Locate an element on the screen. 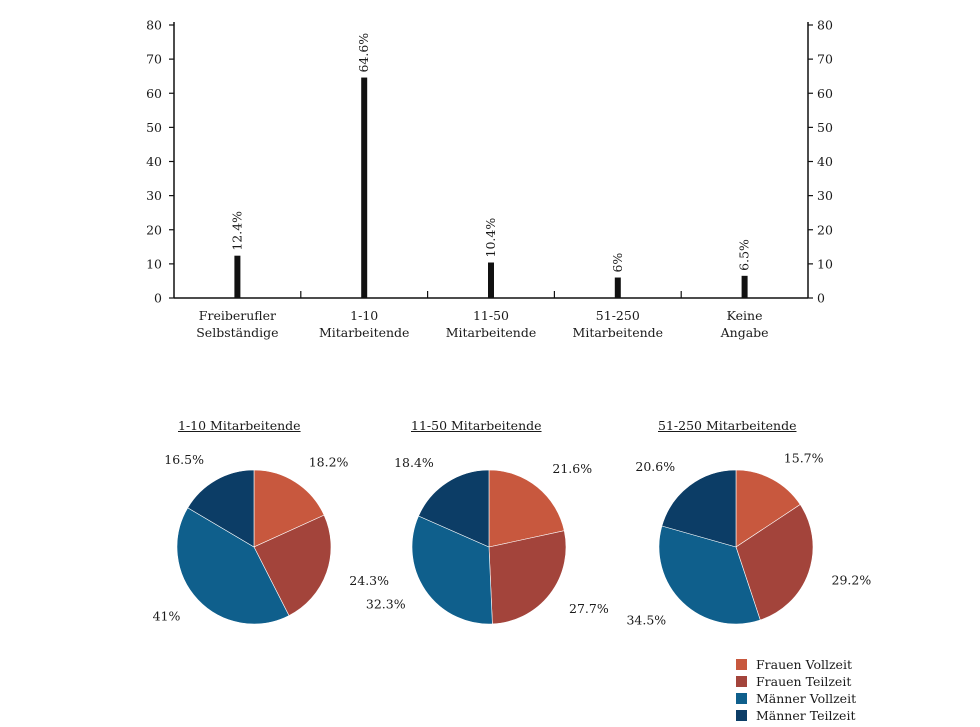 This screenshot has width=980, height=727. bar-value-label: 6.5% is located at coordinates (744, 255).